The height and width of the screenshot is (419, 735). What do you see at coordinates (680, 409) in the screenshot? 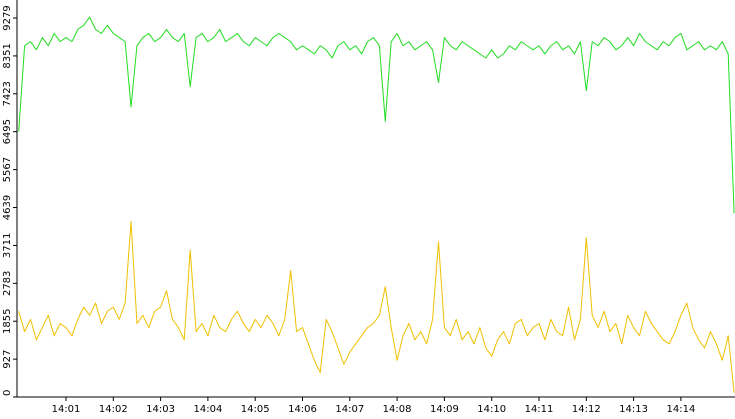
I see `x-tick-label: 14:14` at bounding box center [680, 409].